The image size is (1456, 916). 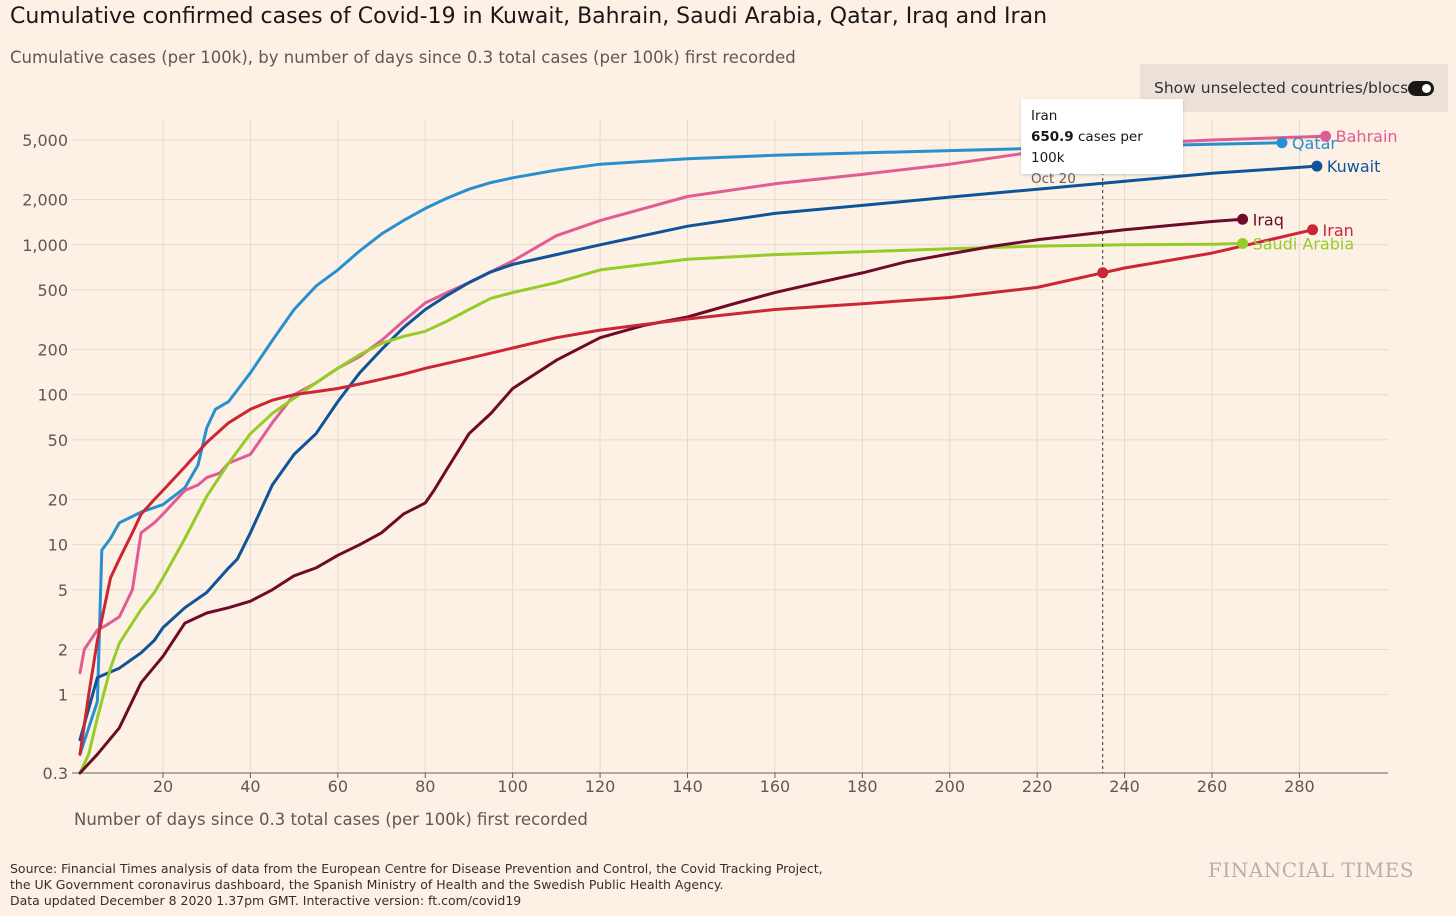 What do you see at coordinates (63, 590) in the screenshot?
I see `y-tick-label: 5` at bounding box center [63, 590].